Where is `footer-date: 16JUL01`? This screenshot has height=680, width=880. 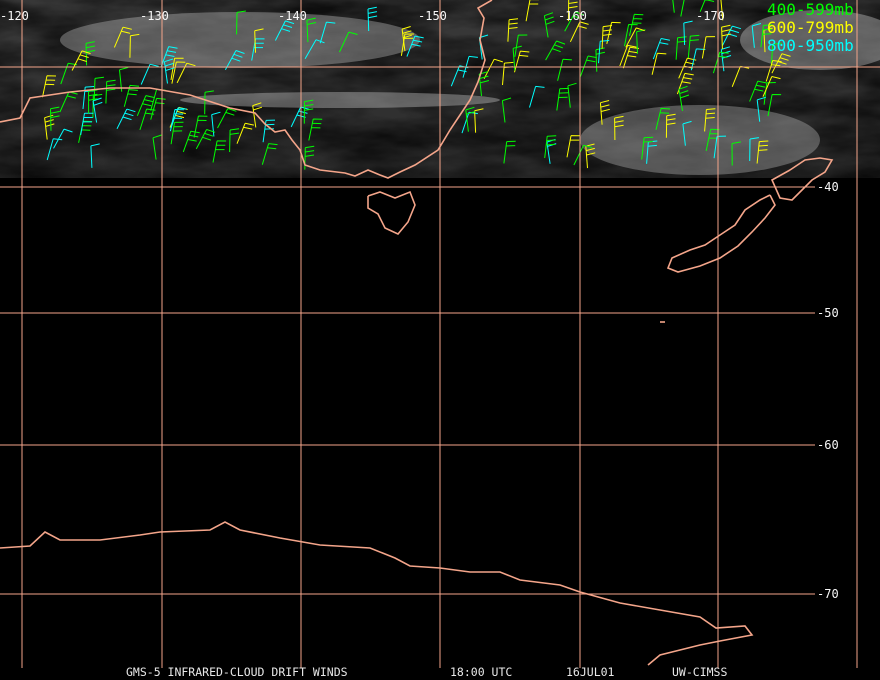 footer-date: 16JUL01 is located at coordinates (590, 672).